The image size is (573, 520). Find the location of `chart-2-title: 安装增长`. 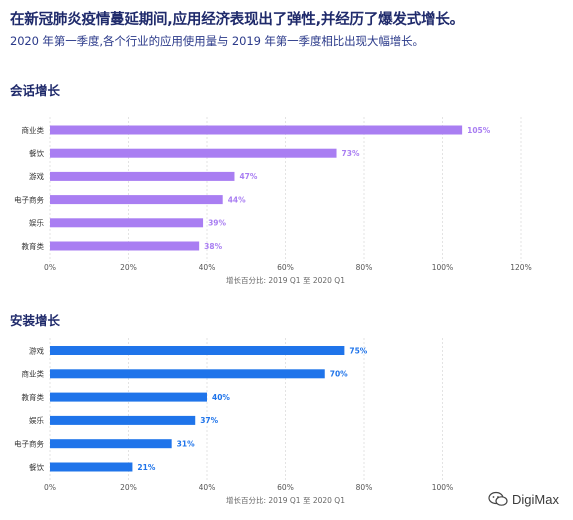

chart-2-title: 安装增长 is located at coordinates (35, 320).